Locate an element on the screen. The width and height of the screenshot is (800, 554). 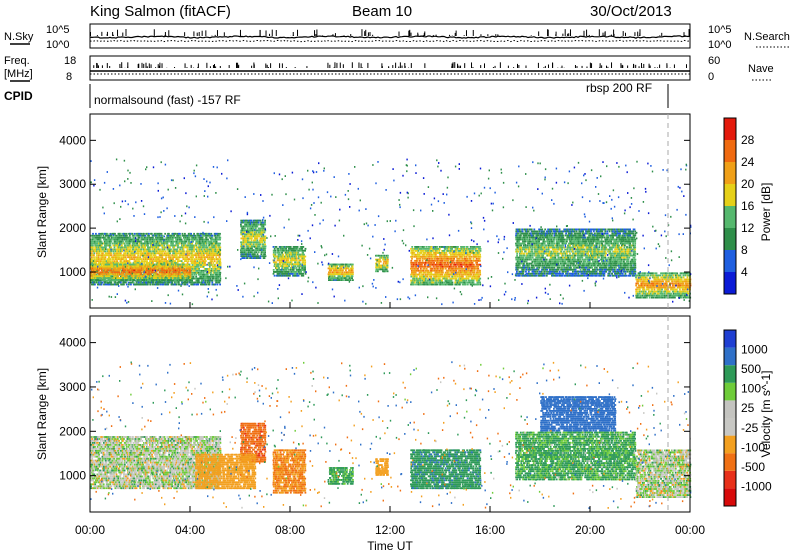
freq-tick-top: 18 is located at coordinates (70, 61).